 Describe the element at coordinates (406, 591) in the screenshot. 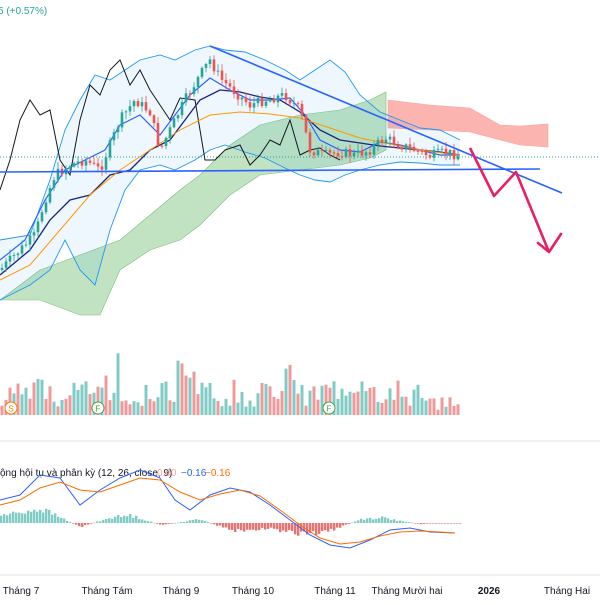

I see `x-tick-label: Tháng Mười hai` at that location.